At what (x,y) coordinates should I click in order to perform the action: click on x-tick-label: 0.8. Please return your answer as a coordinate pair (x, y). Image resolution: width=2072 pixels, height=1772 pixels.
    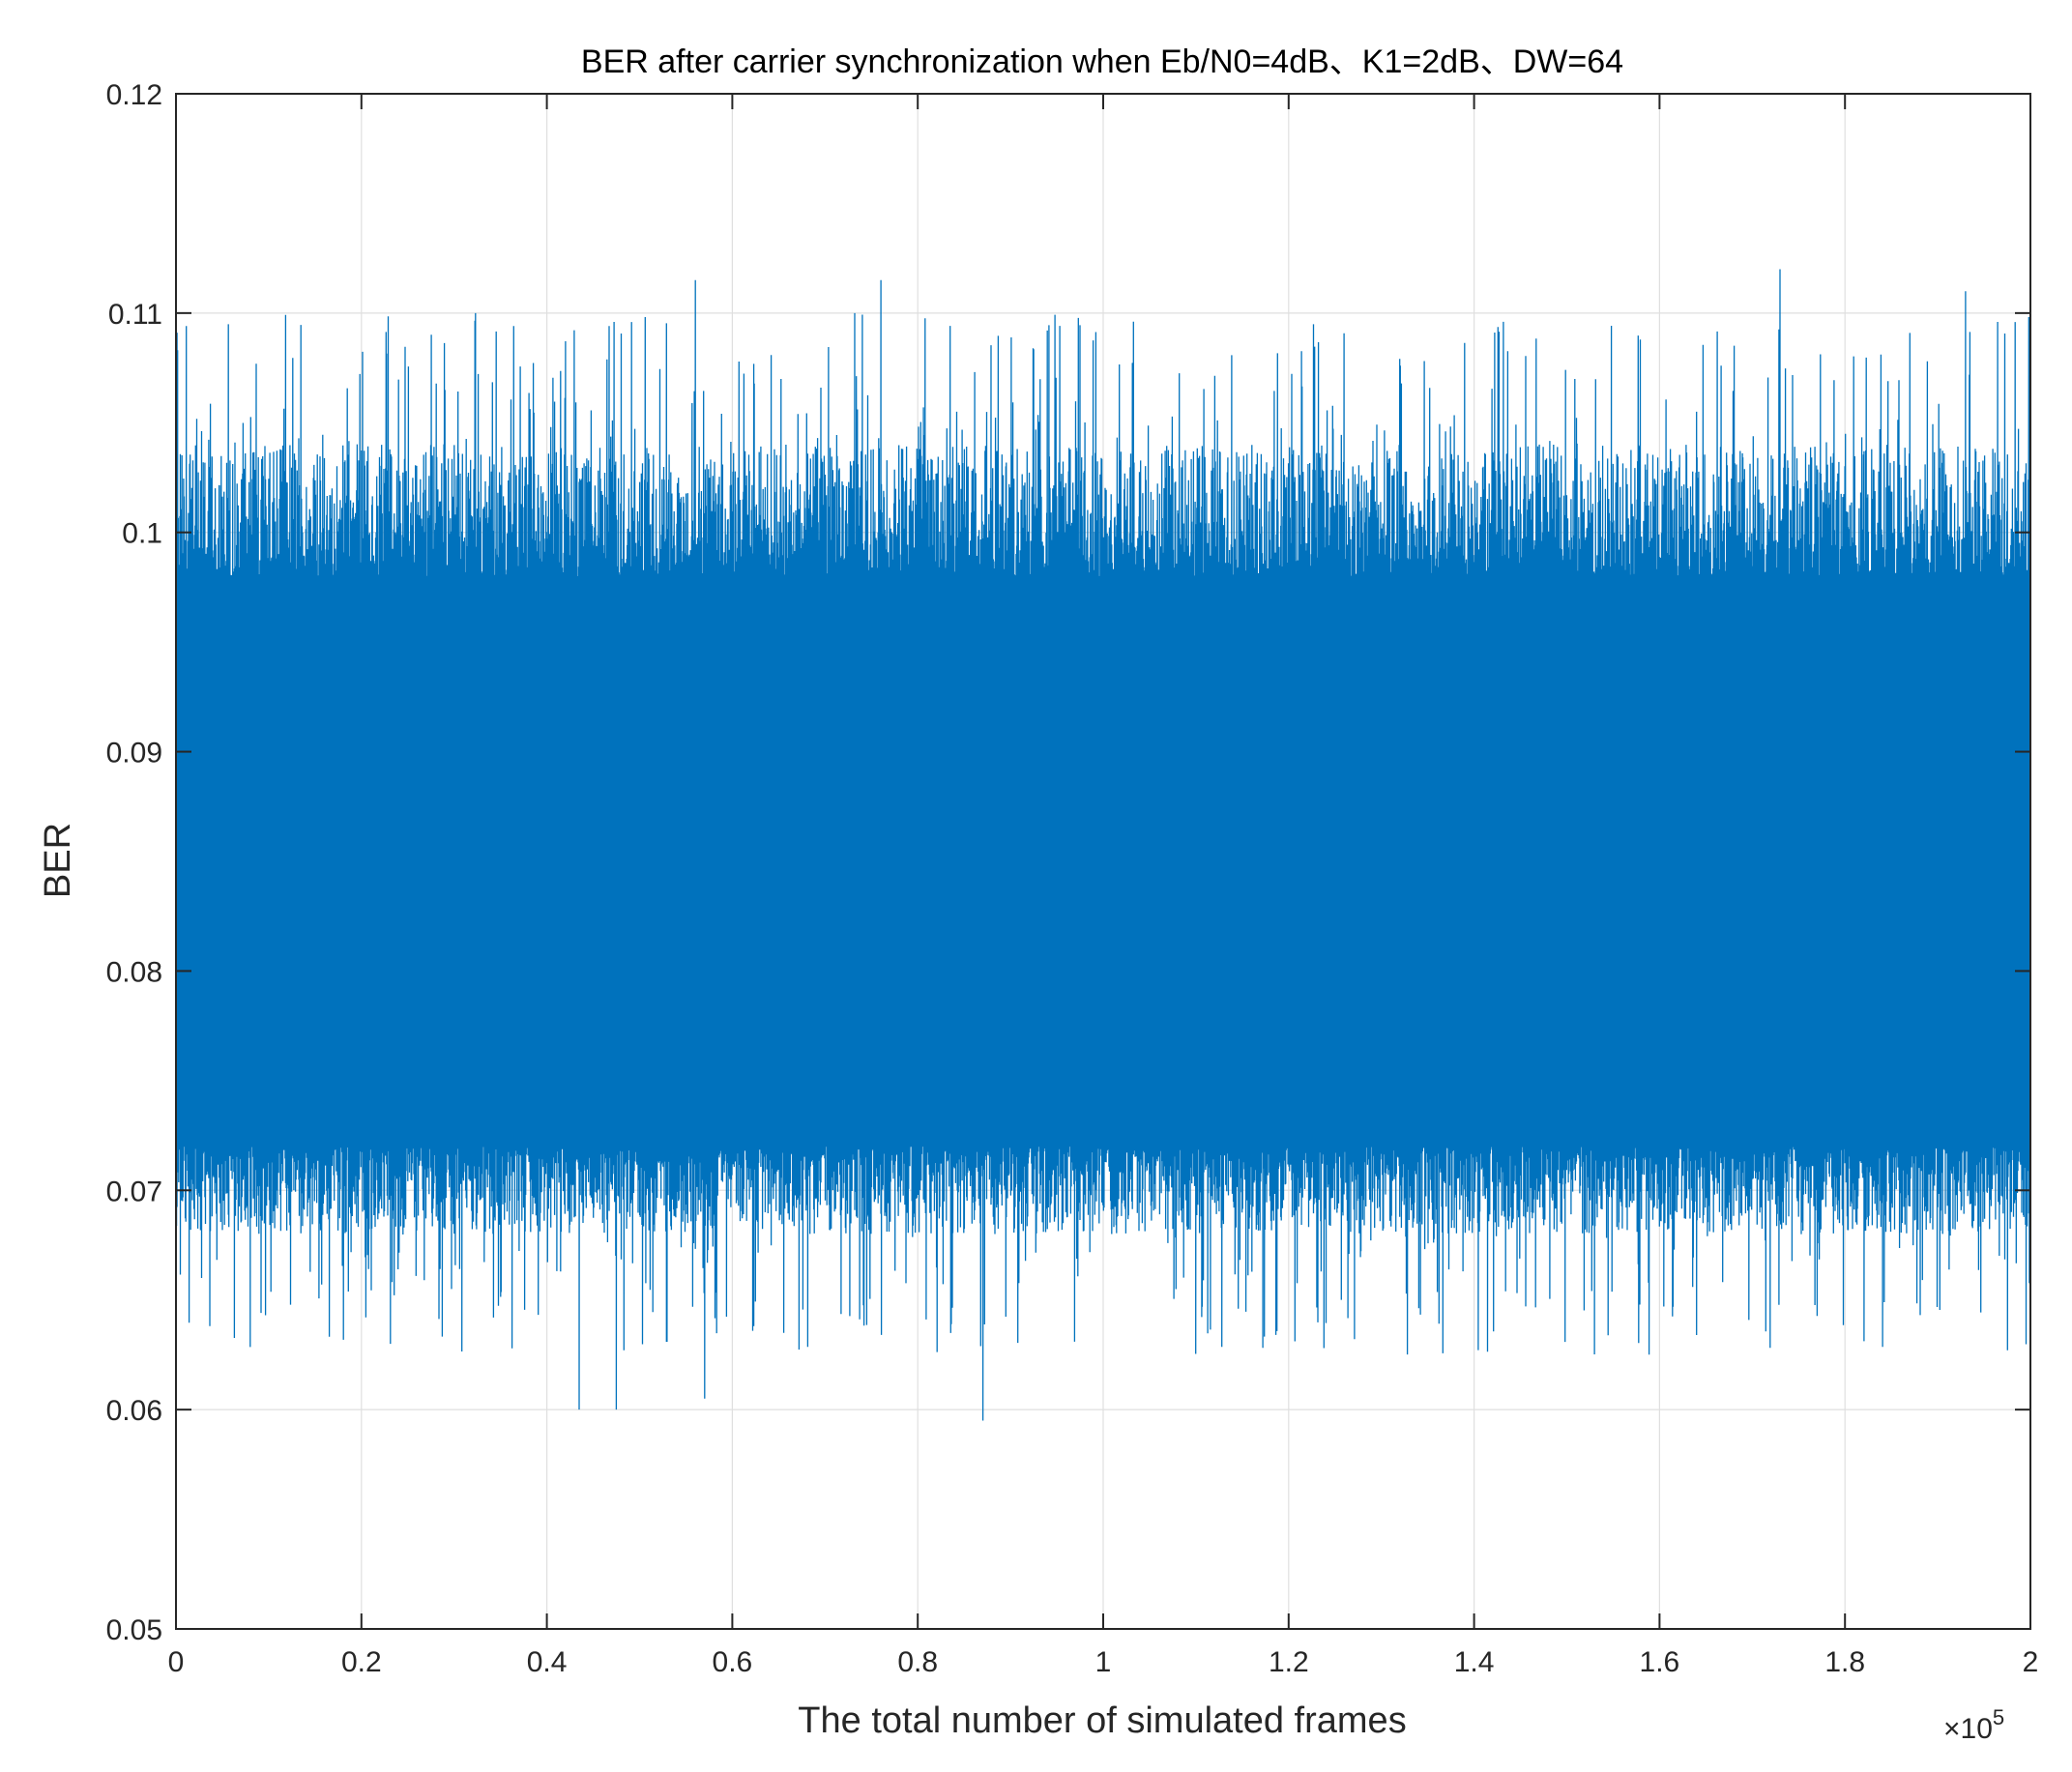
    Looking at the image, I should click on (918, 1662).